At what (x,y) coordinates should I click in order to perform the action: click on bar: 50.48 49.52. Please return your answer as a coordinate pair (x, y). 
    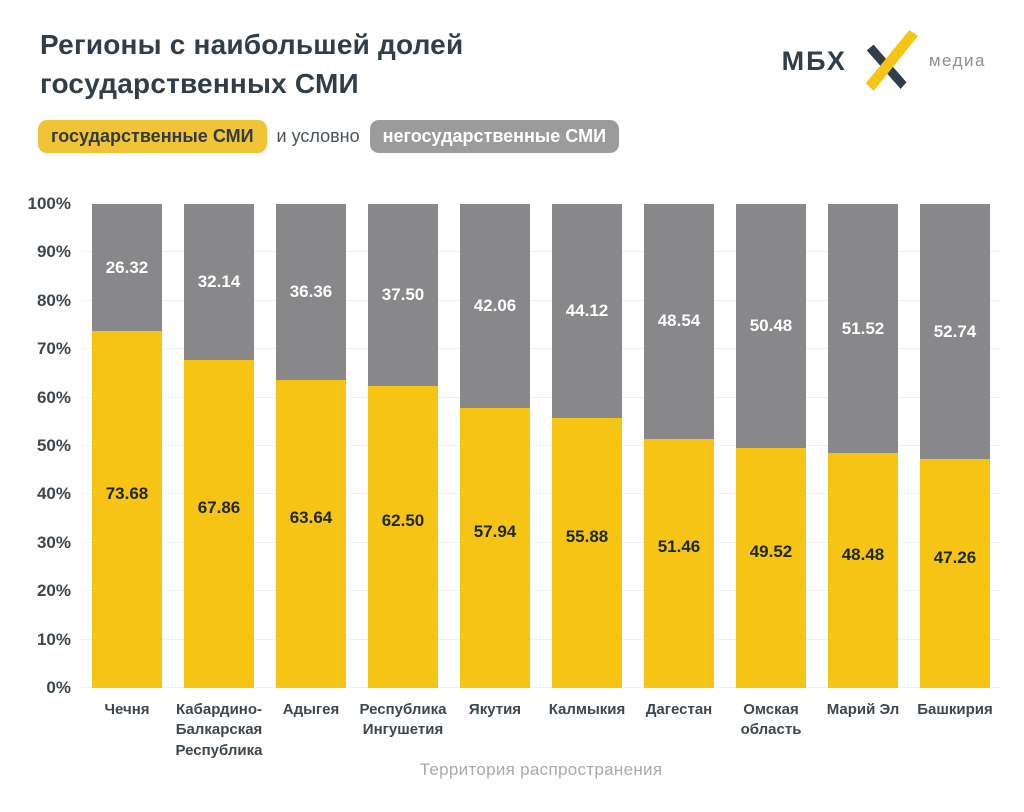
    Looking at the image, I should click on (771, 446).